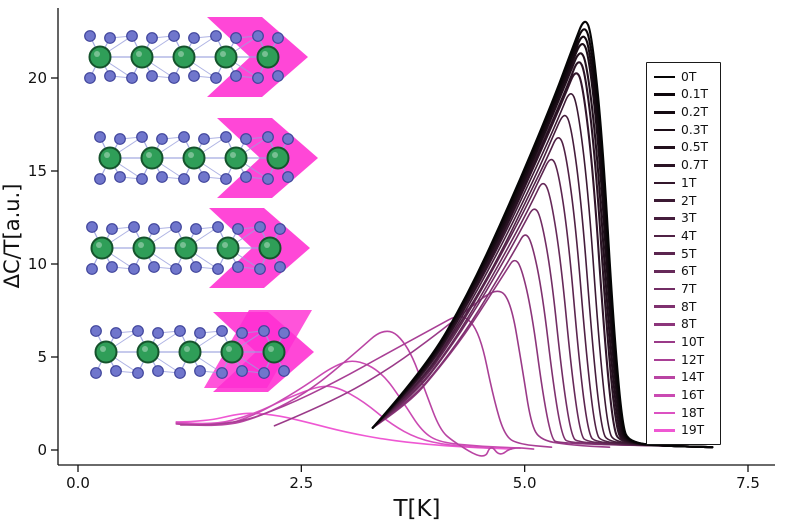 The image size is (800, 530). Describe the element at coordinates (416, 509) in the screenshot. I see `x-axis-label: T[K]` at that location.